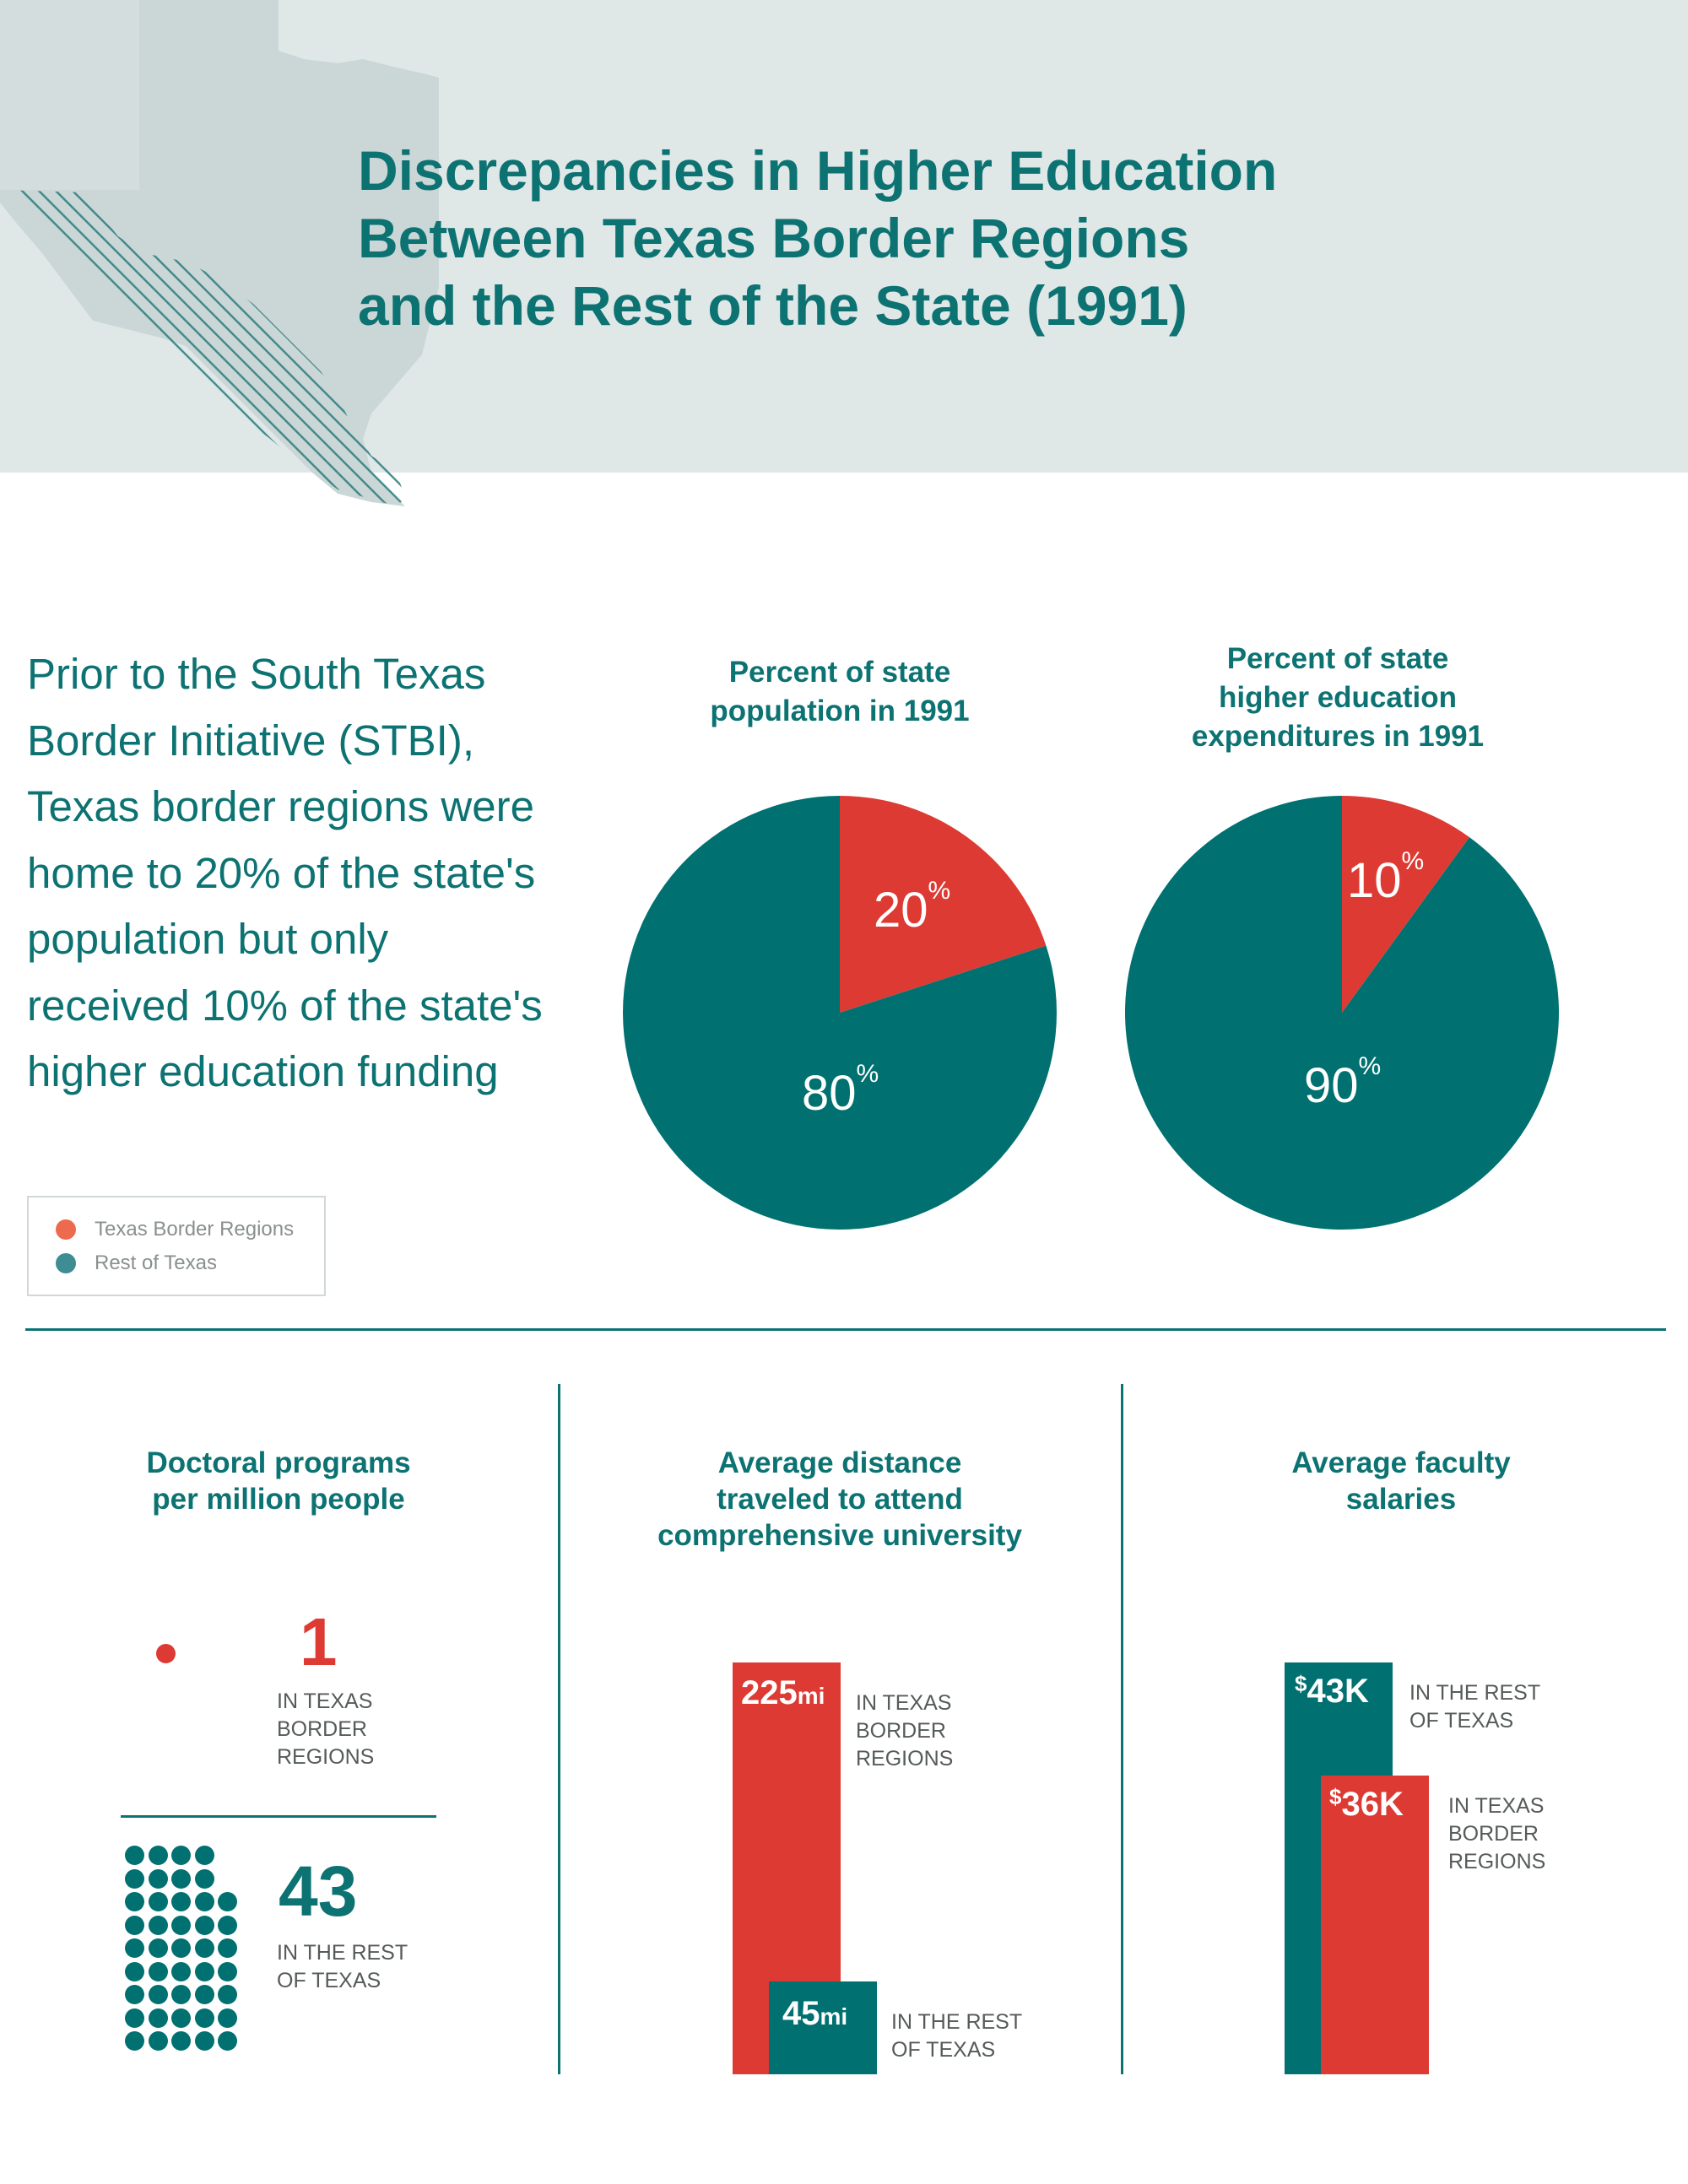 The image size is (1688, 2184). What do you see at coordinates (1337, 658) in the screenshot?
I see `pie2-title-line-1: Percent of state` at bounding box center [1337, 658].